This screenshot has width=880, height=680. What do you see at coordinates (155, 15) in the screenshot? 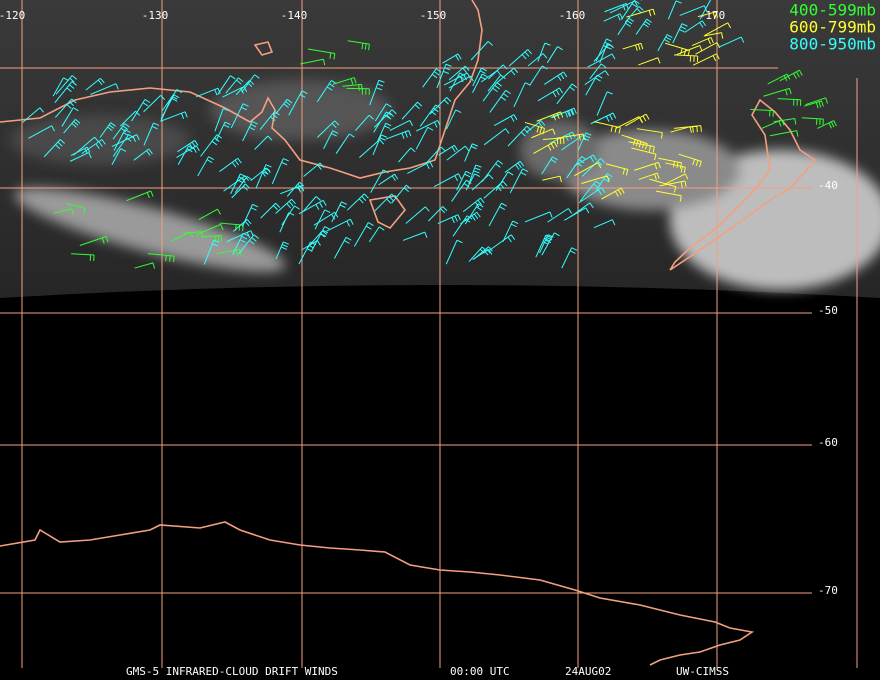
I see `longitude-label: -130` at bounding box center [155, 15].